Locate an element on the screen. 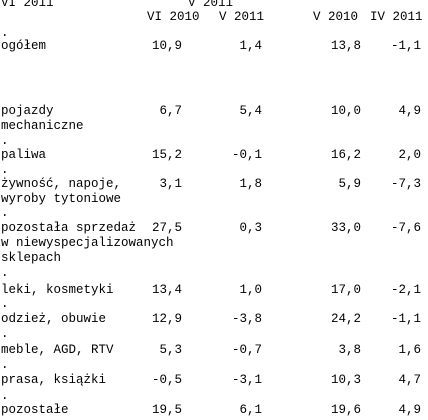  cell-vi-2010: 15,2 is located at coordinates (166, 155).